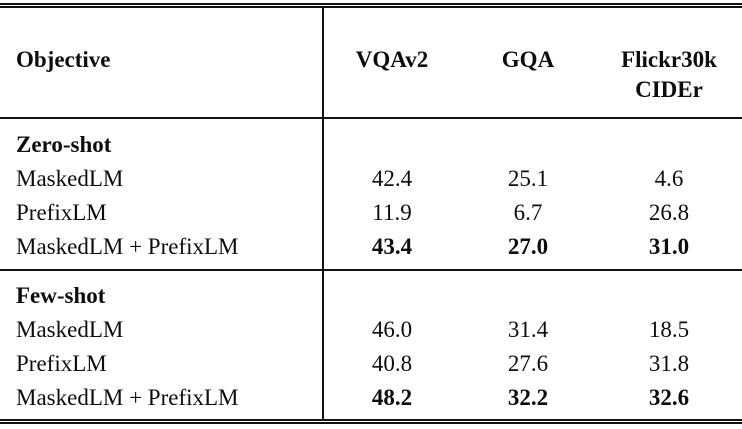 The height and width of the screenshot is (429, 742). I want to click on table-row: MaskedLM 42.4 25.1 4.6, so click(371, 179).